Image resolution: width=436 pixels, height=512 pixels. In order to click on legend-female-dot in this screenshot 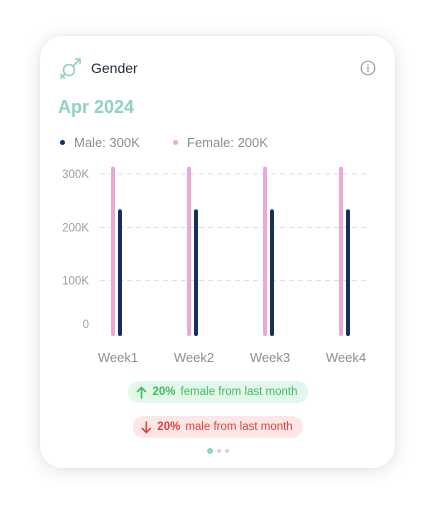, I will do `click(175, 142)`.